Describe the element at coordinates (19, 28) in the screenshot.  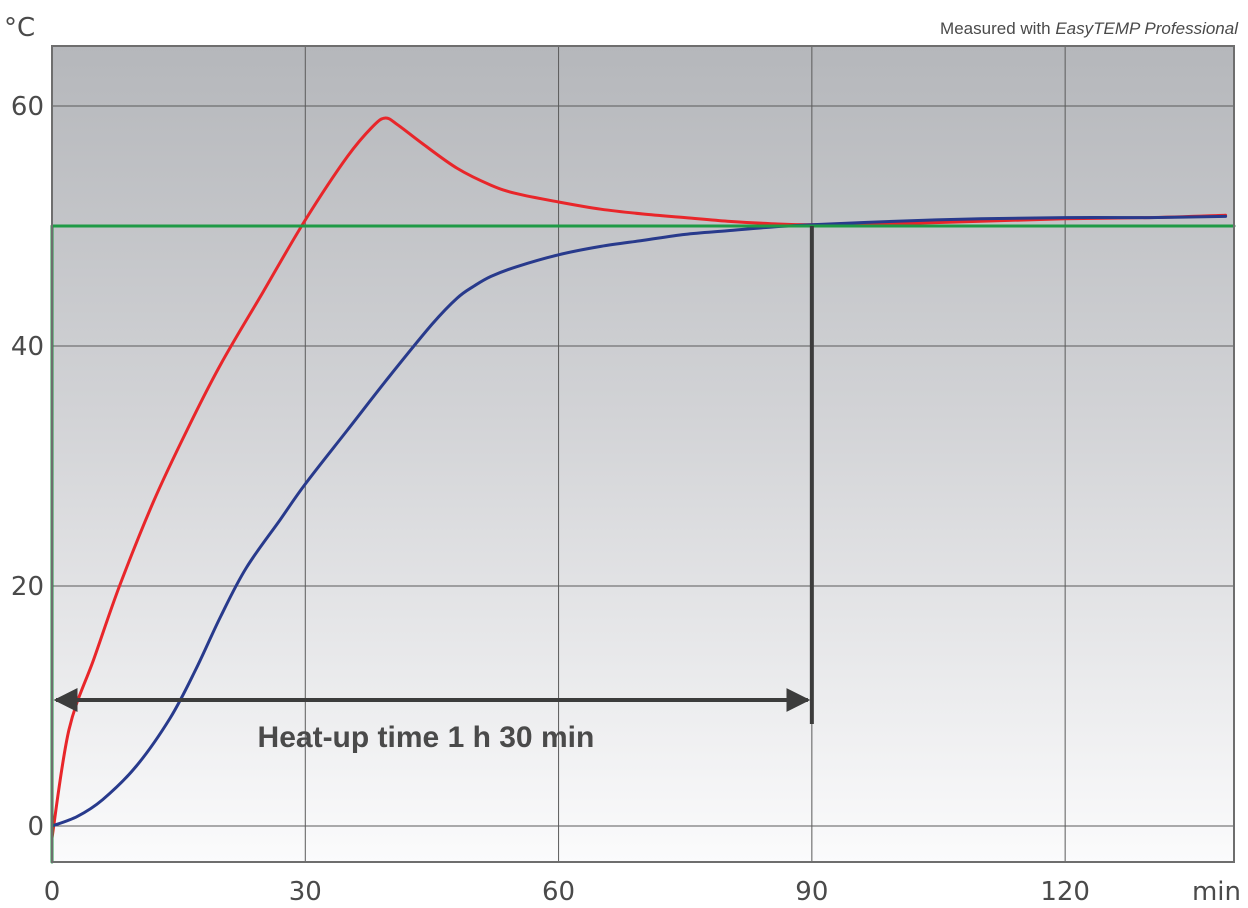
I see `y-axis-unit: °C` at that location.